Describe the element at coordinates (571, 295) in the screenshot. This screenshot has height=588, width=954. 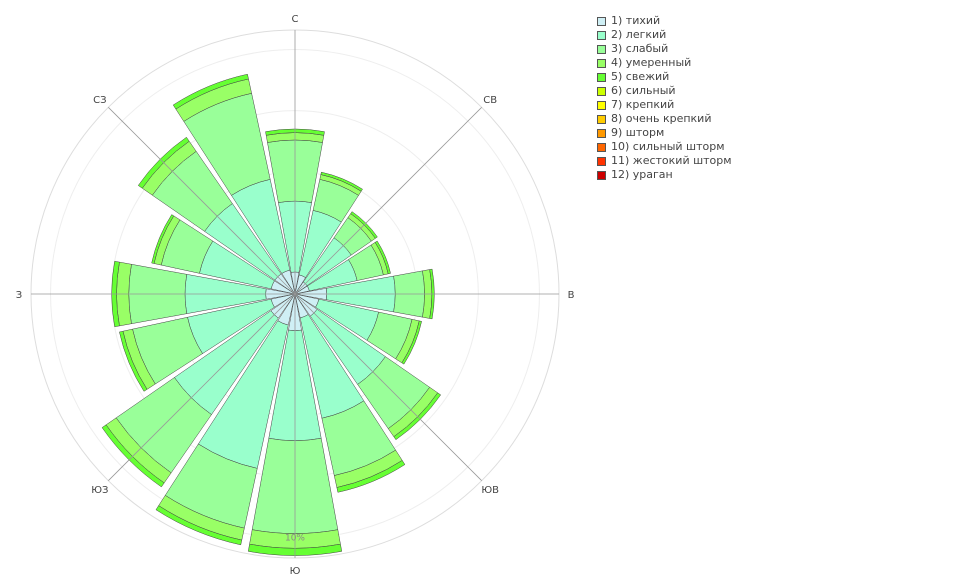
I see `direction-label-3: В` at that location.